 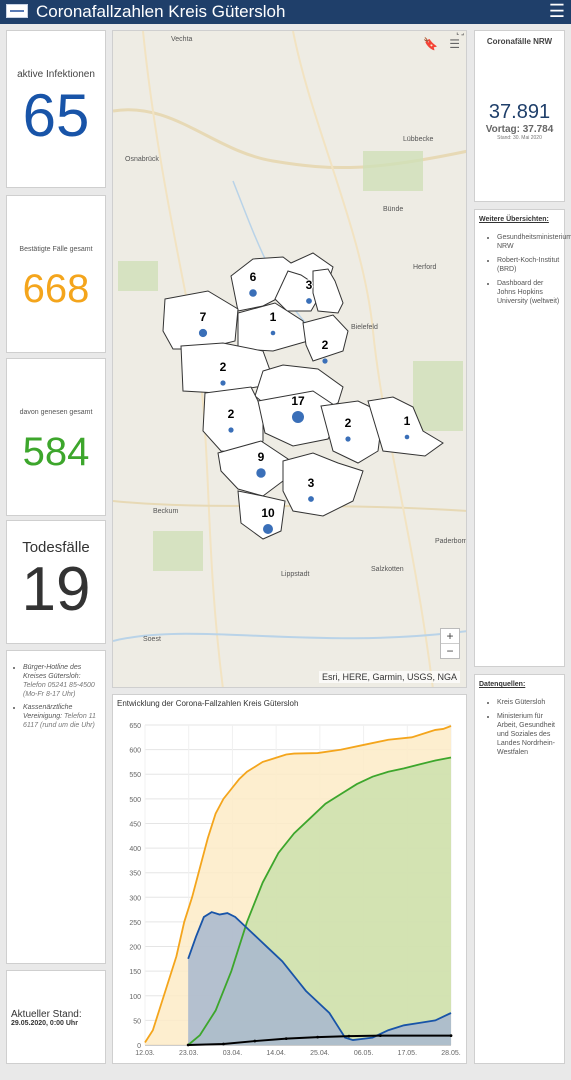 What do you see at coordinates (56, 74) in the screenshot?
I see `kpi-label: aktive Infektionen` at bounding box center [56, 74].